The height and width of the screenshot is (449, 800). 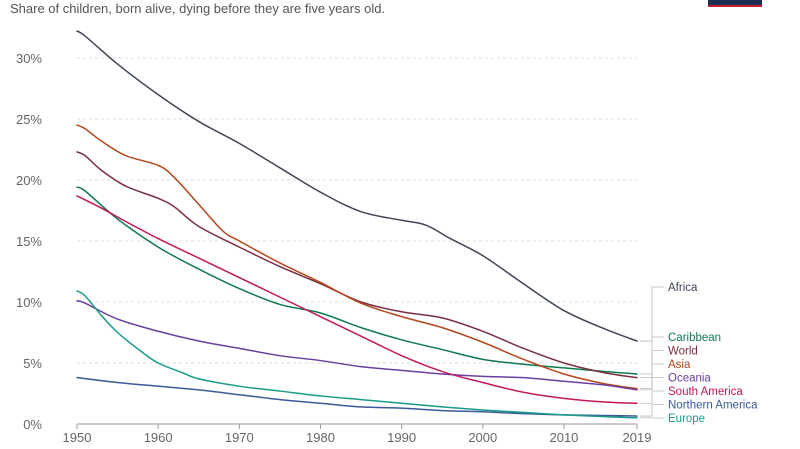 I want to click on y-axis-ticks: 0% 5% 10% 15% 20% 25% 30%, so click(x=29, y=241).